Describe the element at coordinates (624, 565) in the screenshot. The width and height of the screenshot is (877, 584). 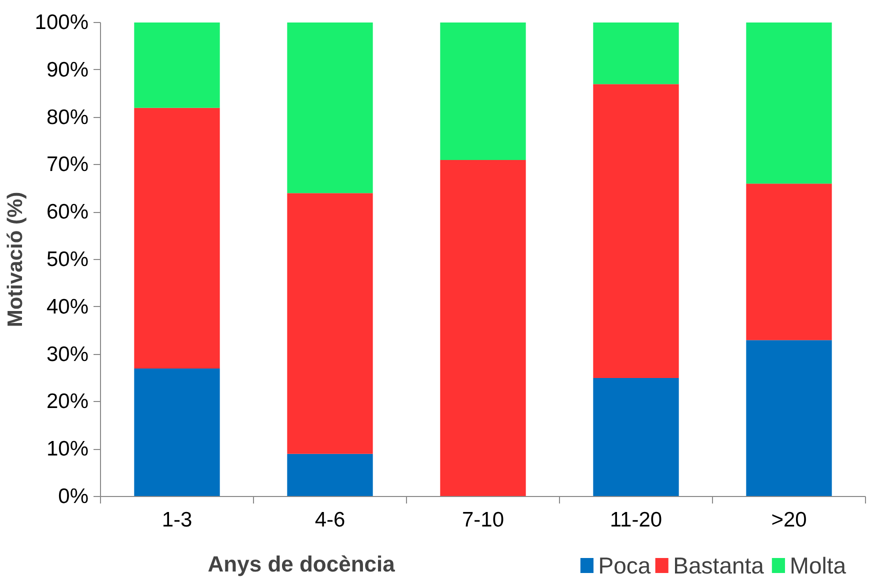
I see `legend-label: Poca` at that location.